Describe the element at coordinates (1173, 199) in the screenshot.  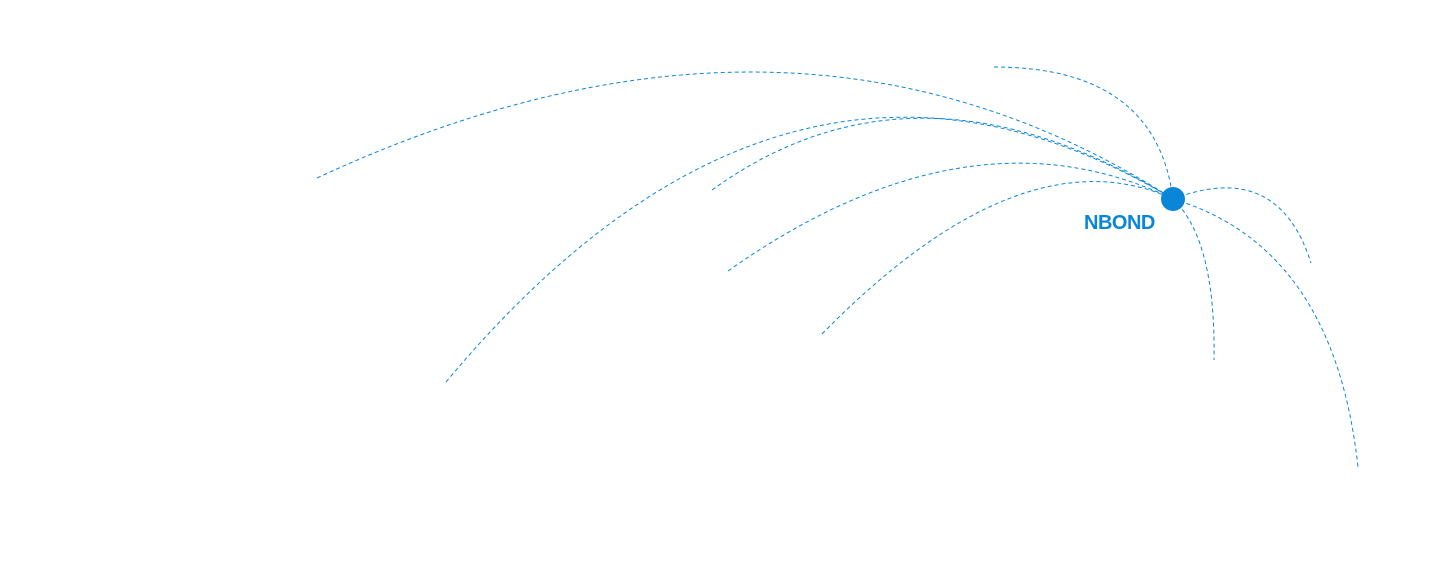
I see `hub-node` at that location.